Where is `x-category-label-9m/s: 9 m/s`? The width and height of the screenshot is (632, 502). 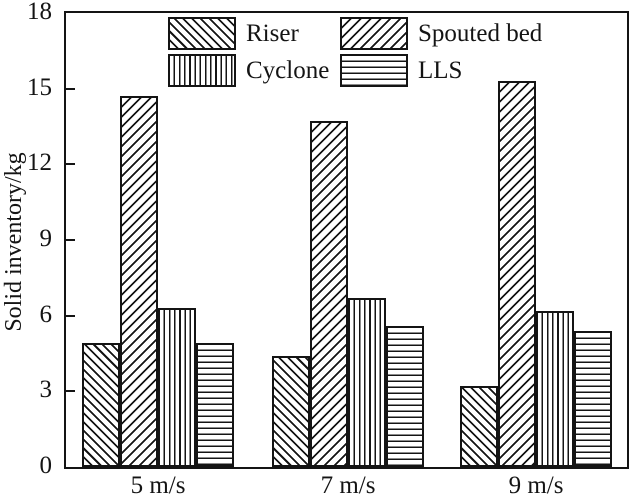
x-category-label-9m/s: 9 m/s is located at coordinates (536, 485).